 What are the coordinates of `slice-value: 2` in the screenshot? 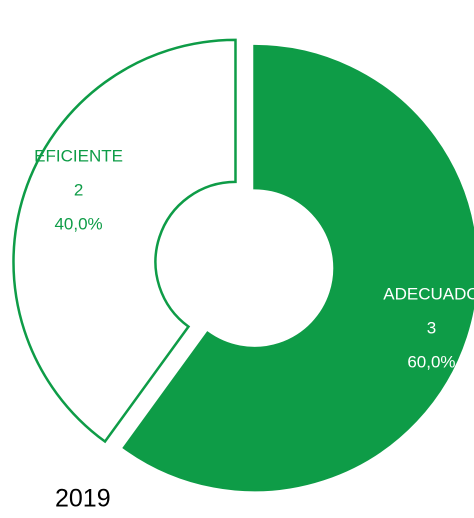 It's located at (78, 189).